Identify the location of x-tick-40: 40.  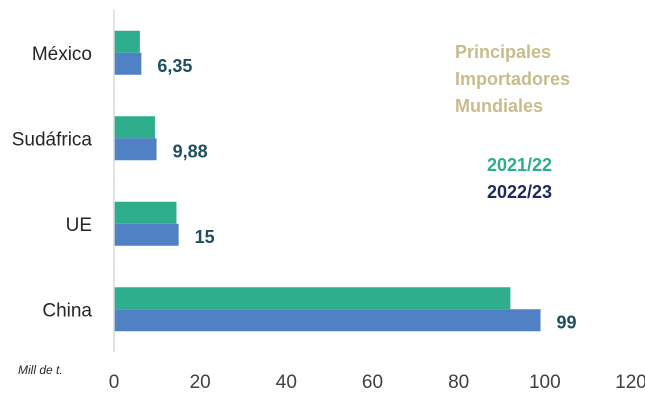
(286, 382).